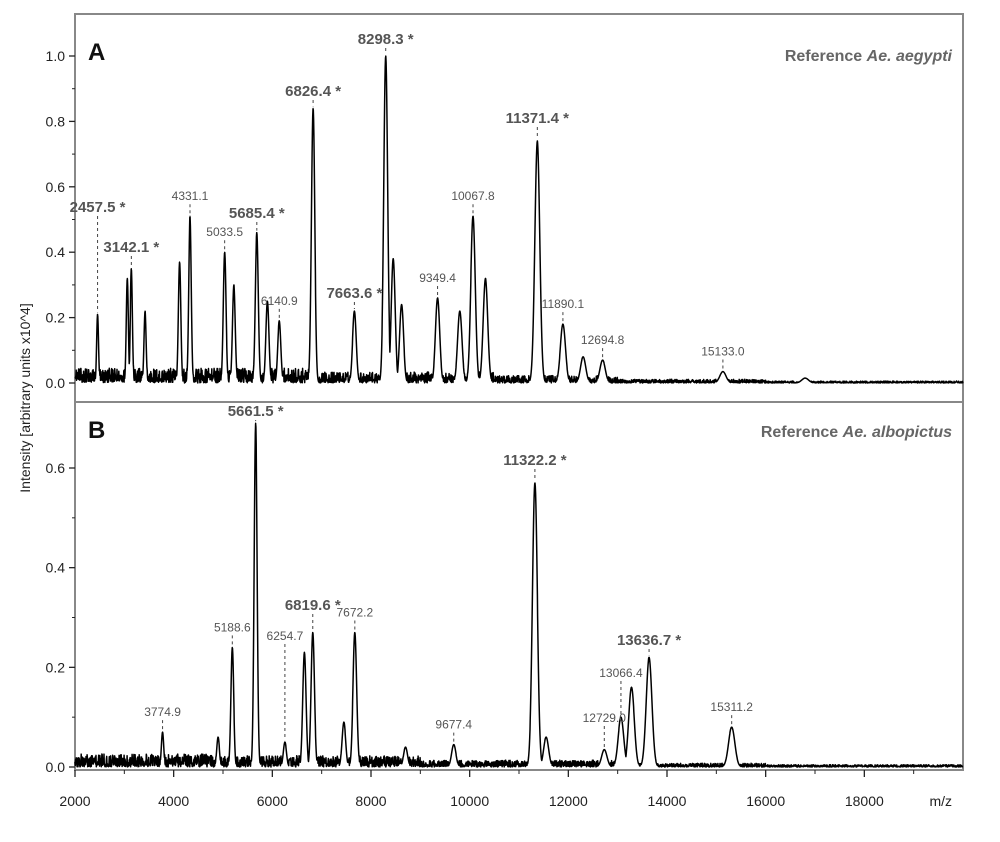 Image resolution: width=1000 pixels, height=842 pixels. What do you see at coordinates (313, 605) in the screenshot?
I see `peak-label: 6819.6 *` at bounding box center [313, 605].